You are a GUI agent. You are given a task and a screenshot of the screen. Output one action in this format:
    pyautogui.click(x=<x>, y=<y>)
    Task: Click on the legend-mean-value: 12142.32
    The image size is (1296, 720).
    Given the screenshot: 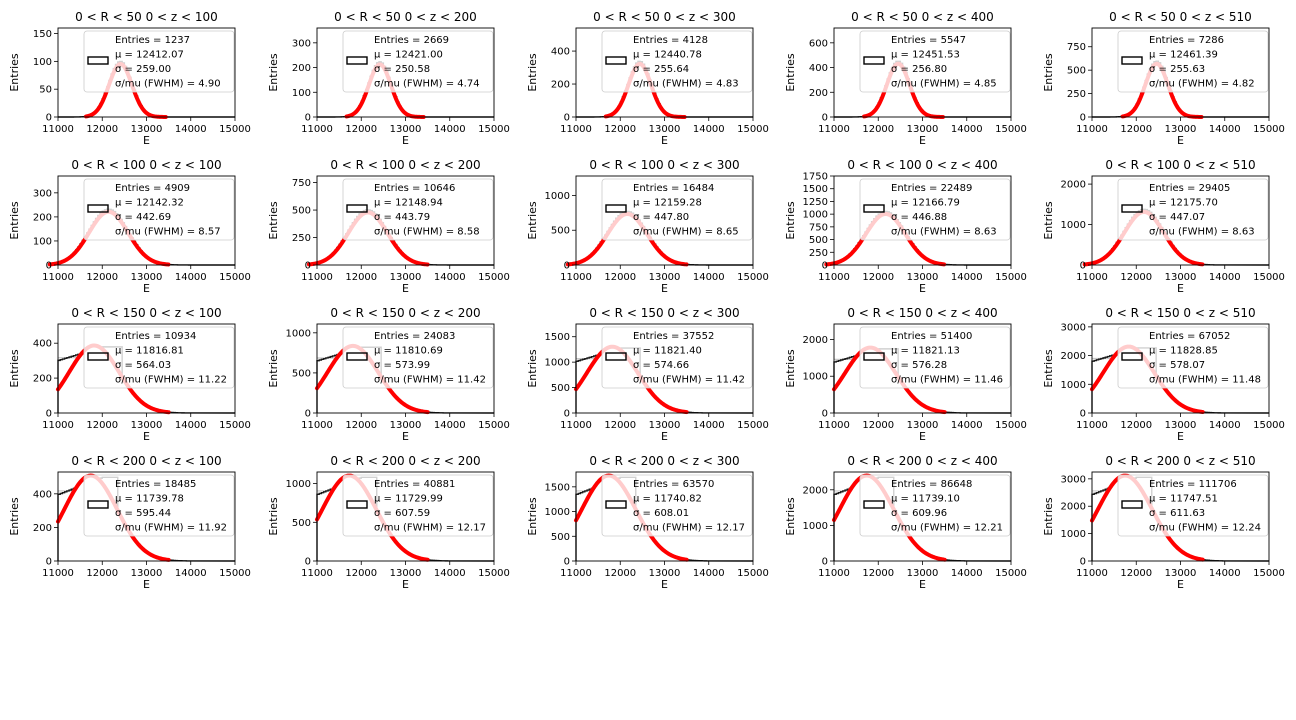 What is the action you would take?
    pyautogui.click(x=160, y=203)
    